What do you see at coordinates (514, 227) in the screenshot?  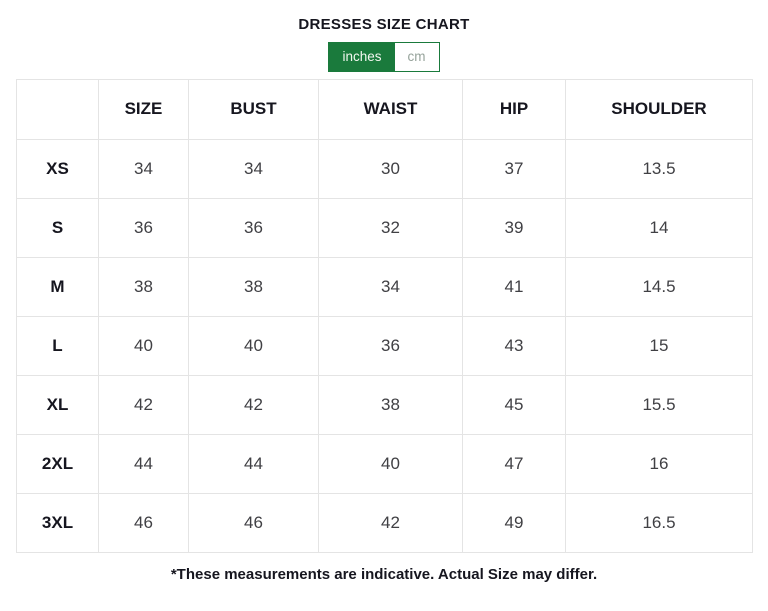 I see `cell-s-hip: 39` at bounding box center [514, 227].